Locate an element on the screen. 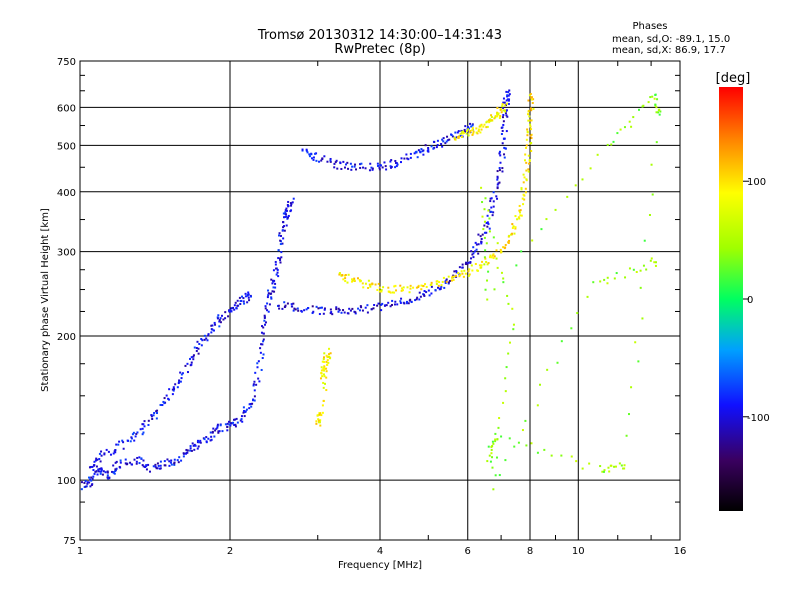  stats-heading: Phases is located at coordinates (649, 26).